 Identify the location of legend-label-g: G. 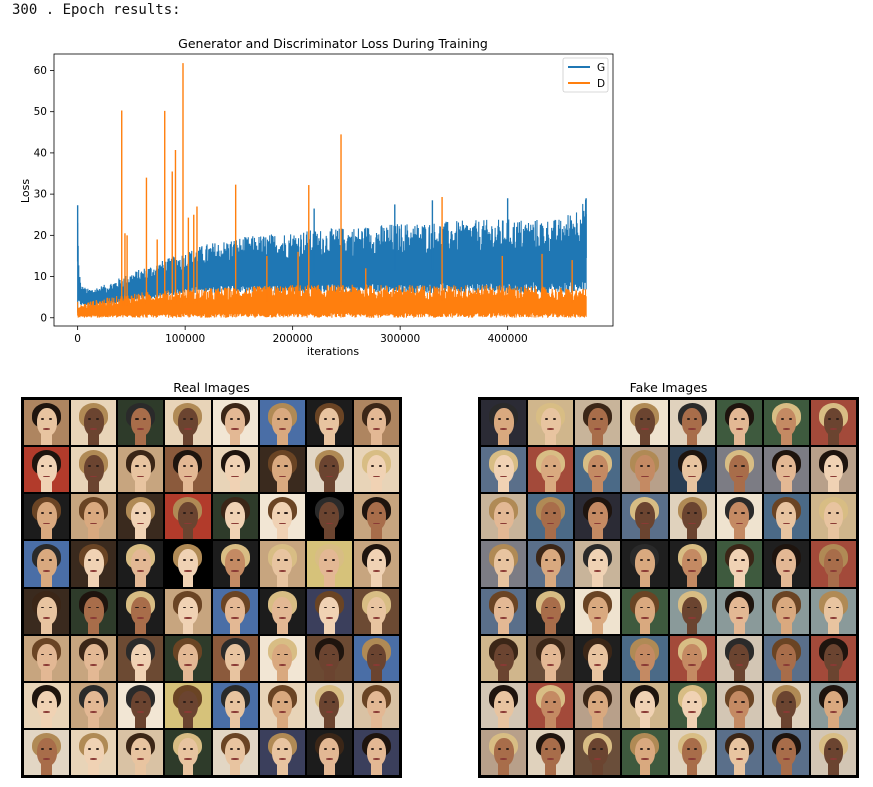
(601, 68).